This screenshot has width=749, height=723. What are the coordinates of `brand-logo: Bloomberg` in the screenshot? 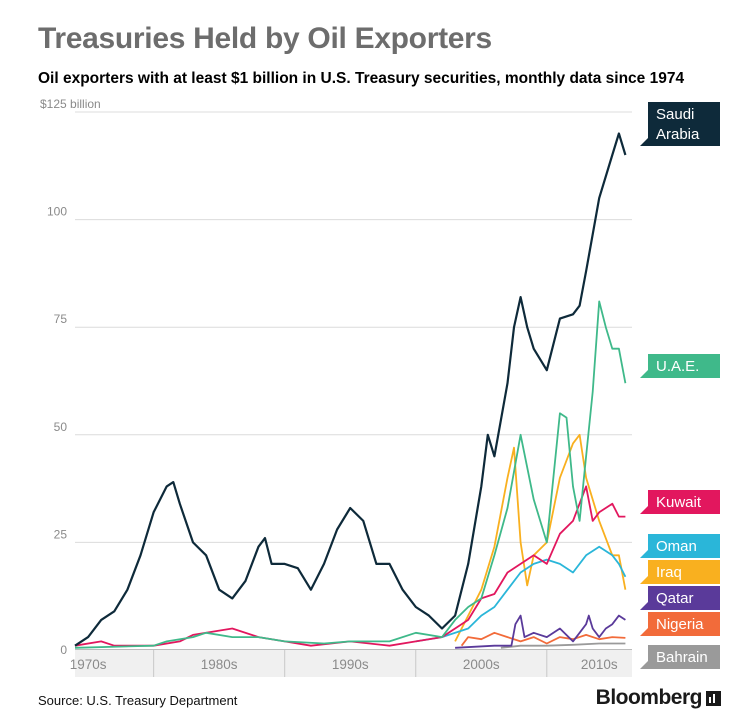 It's located at (658, 698).